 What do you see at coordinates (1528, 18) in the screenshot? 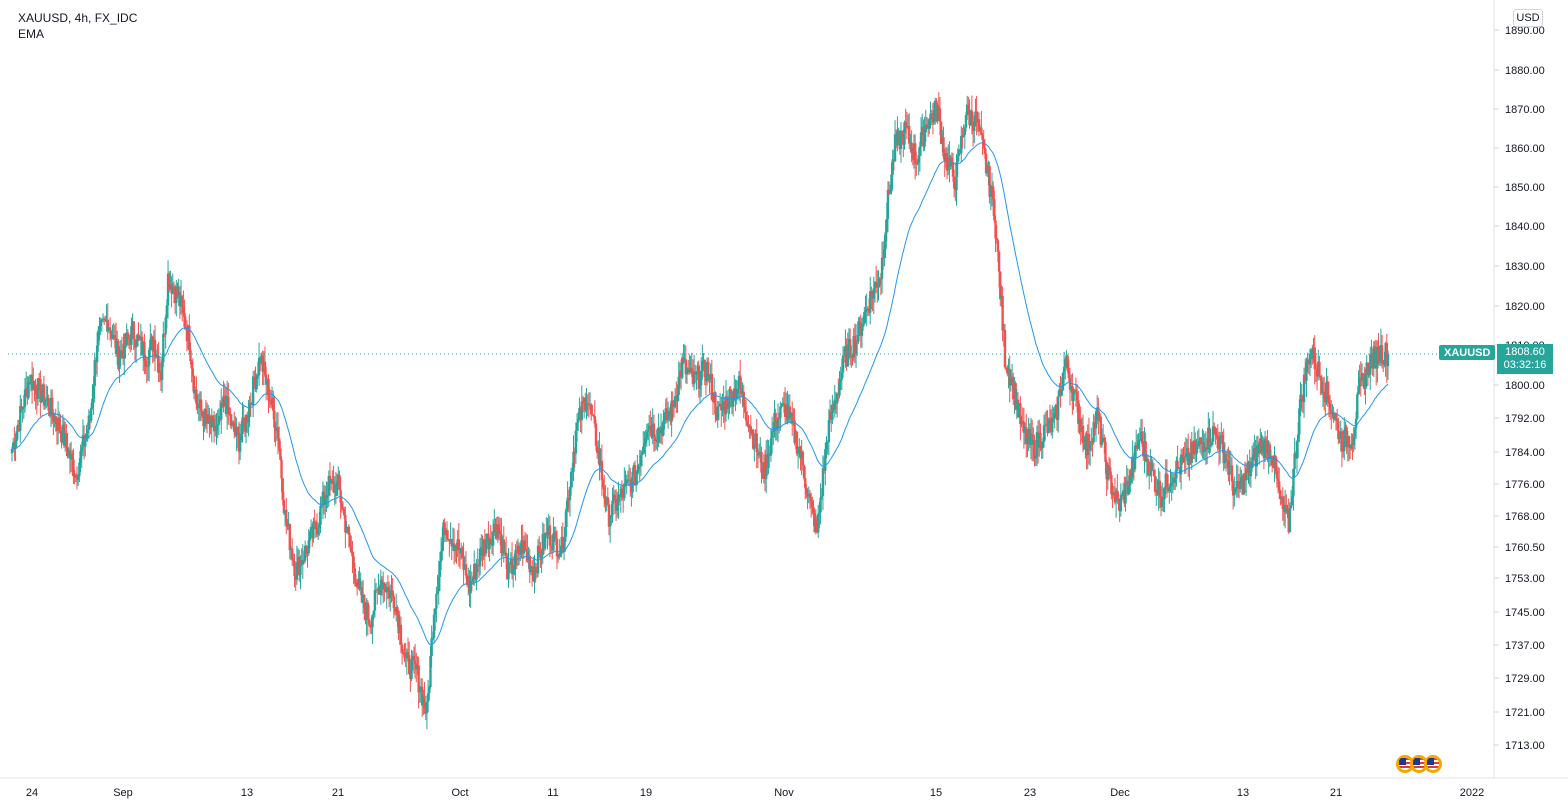
I see `currency-button: USD` at bounding box center [1528, 18].